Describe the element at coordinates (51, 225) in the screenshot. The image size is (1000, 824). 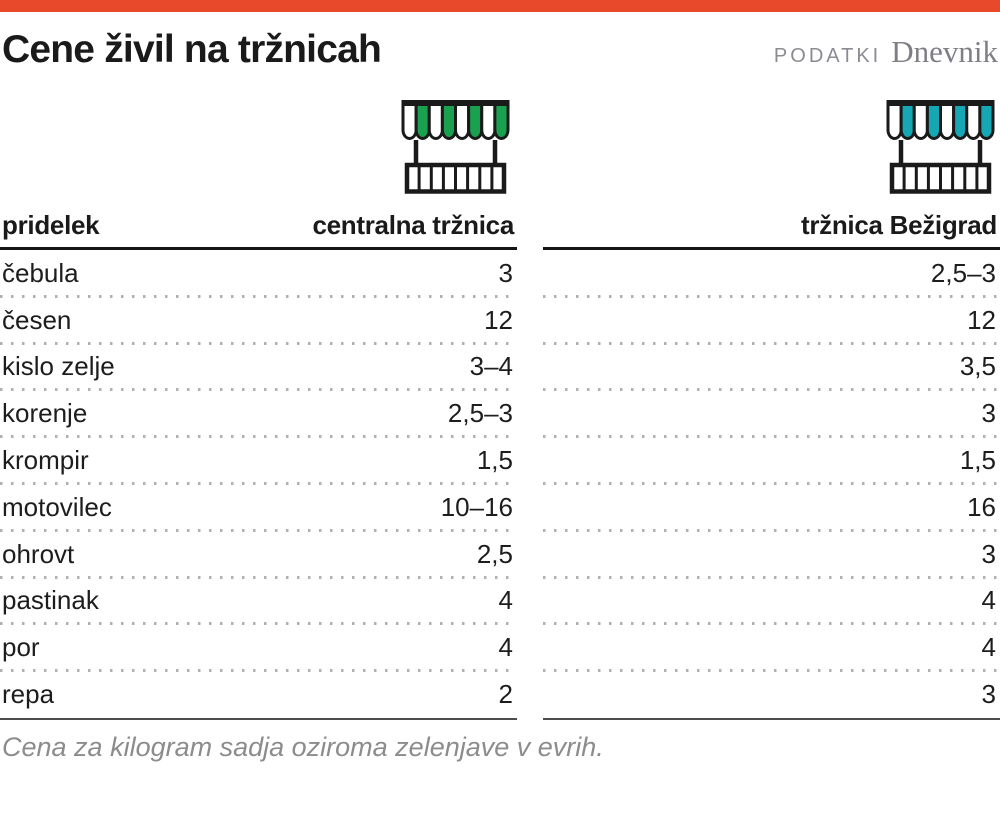
I see `row-header-label: pridelek` at that location.